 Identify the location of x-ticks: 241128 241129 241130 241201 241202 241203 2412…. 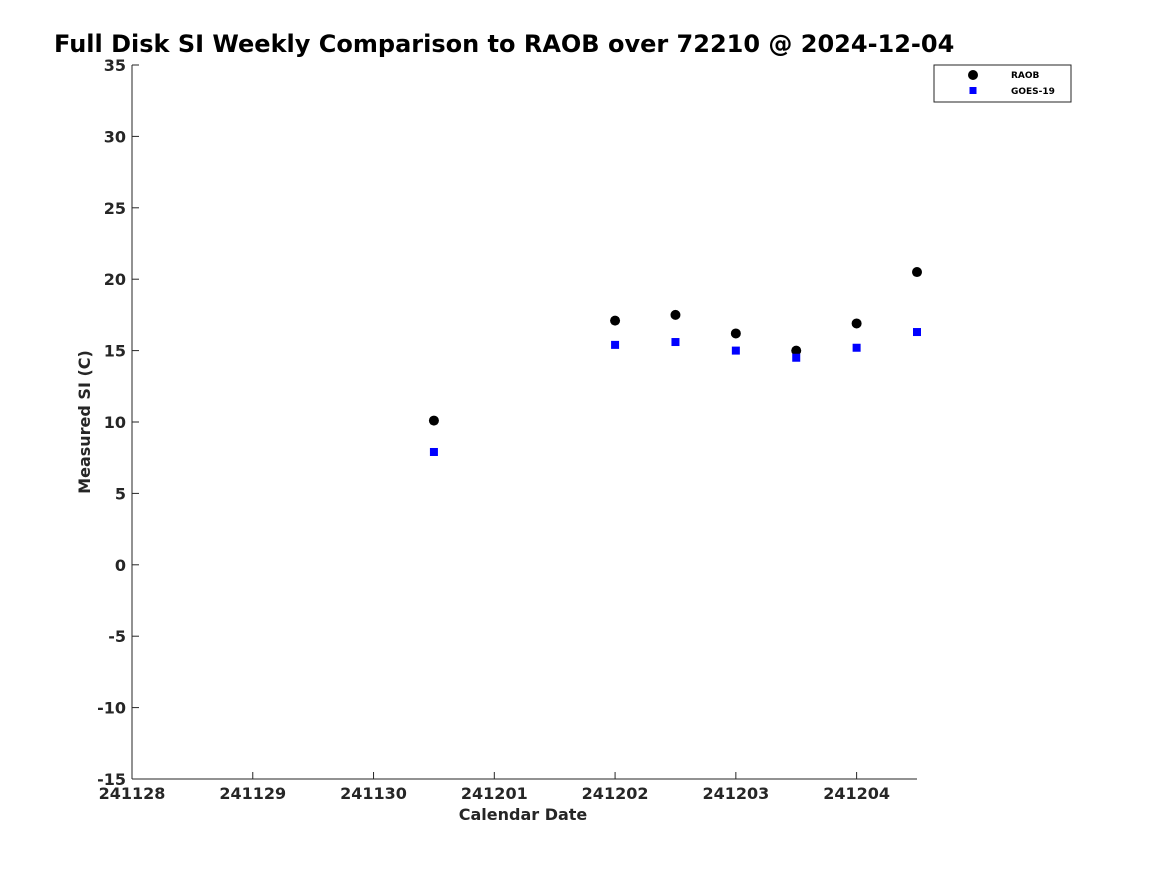
(494, 787).